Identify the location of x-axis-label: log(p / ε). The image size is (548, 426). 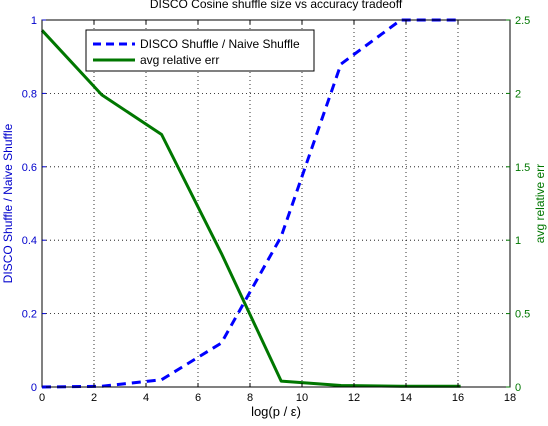
(276, 411).